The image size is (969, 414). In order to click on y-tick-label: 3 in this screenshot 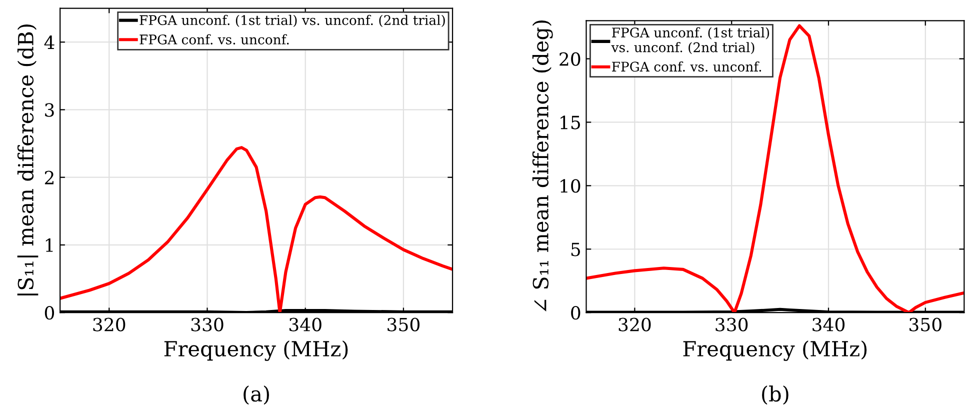, I will do `click(49, 110)`.